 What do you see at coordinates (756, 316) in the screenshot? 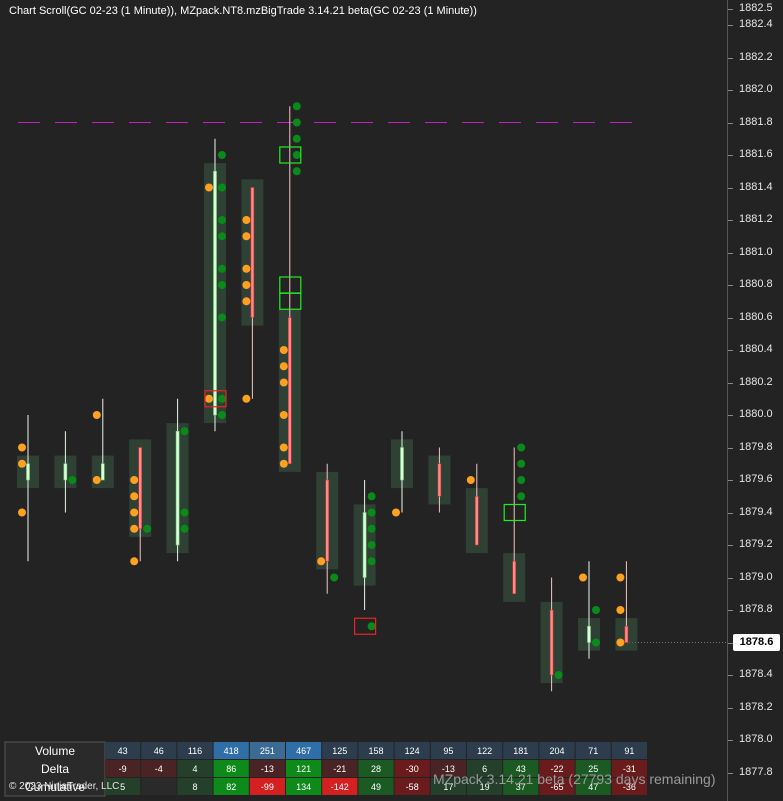
I see `price-tick-label: 1880.6` at bounding box center [756, 316].